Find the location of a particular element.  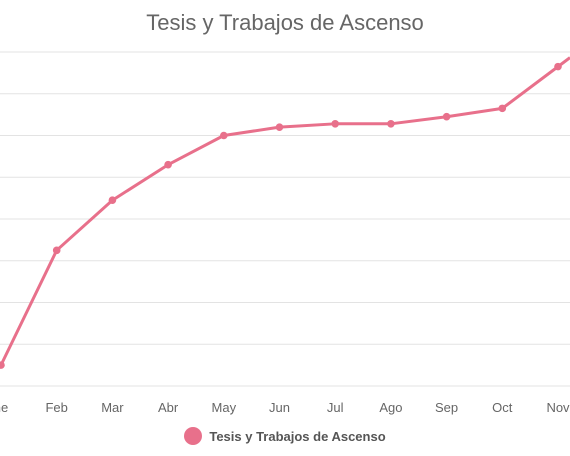

chart-title: Tesis y Trabajos de Ascenso is located at coordinates (285, 22).